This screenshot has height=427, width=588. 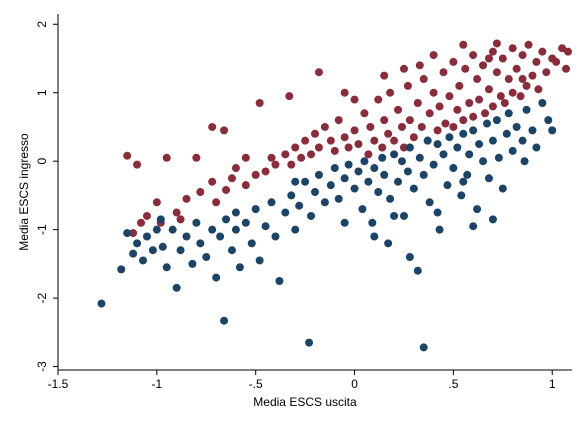 I want to click on y-axis-title: Media ESCS ingresso, so click(x=24, y=192).